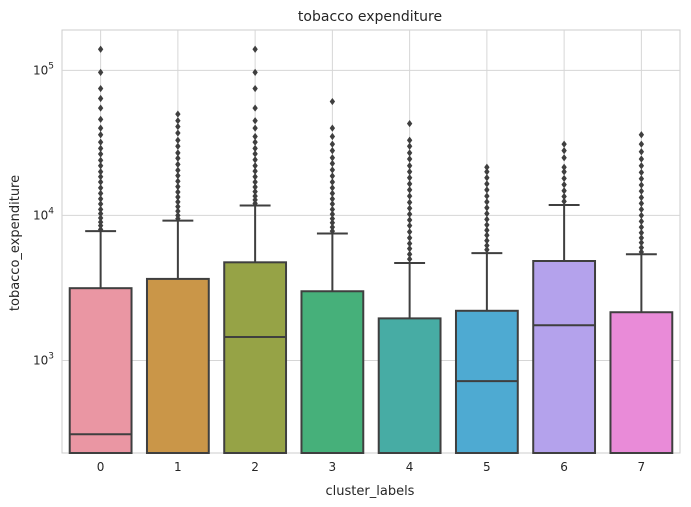  Describe the element at coordinates (370, 17) in the screenshot. I see `chart-title: tobacco expenditure` at that location.